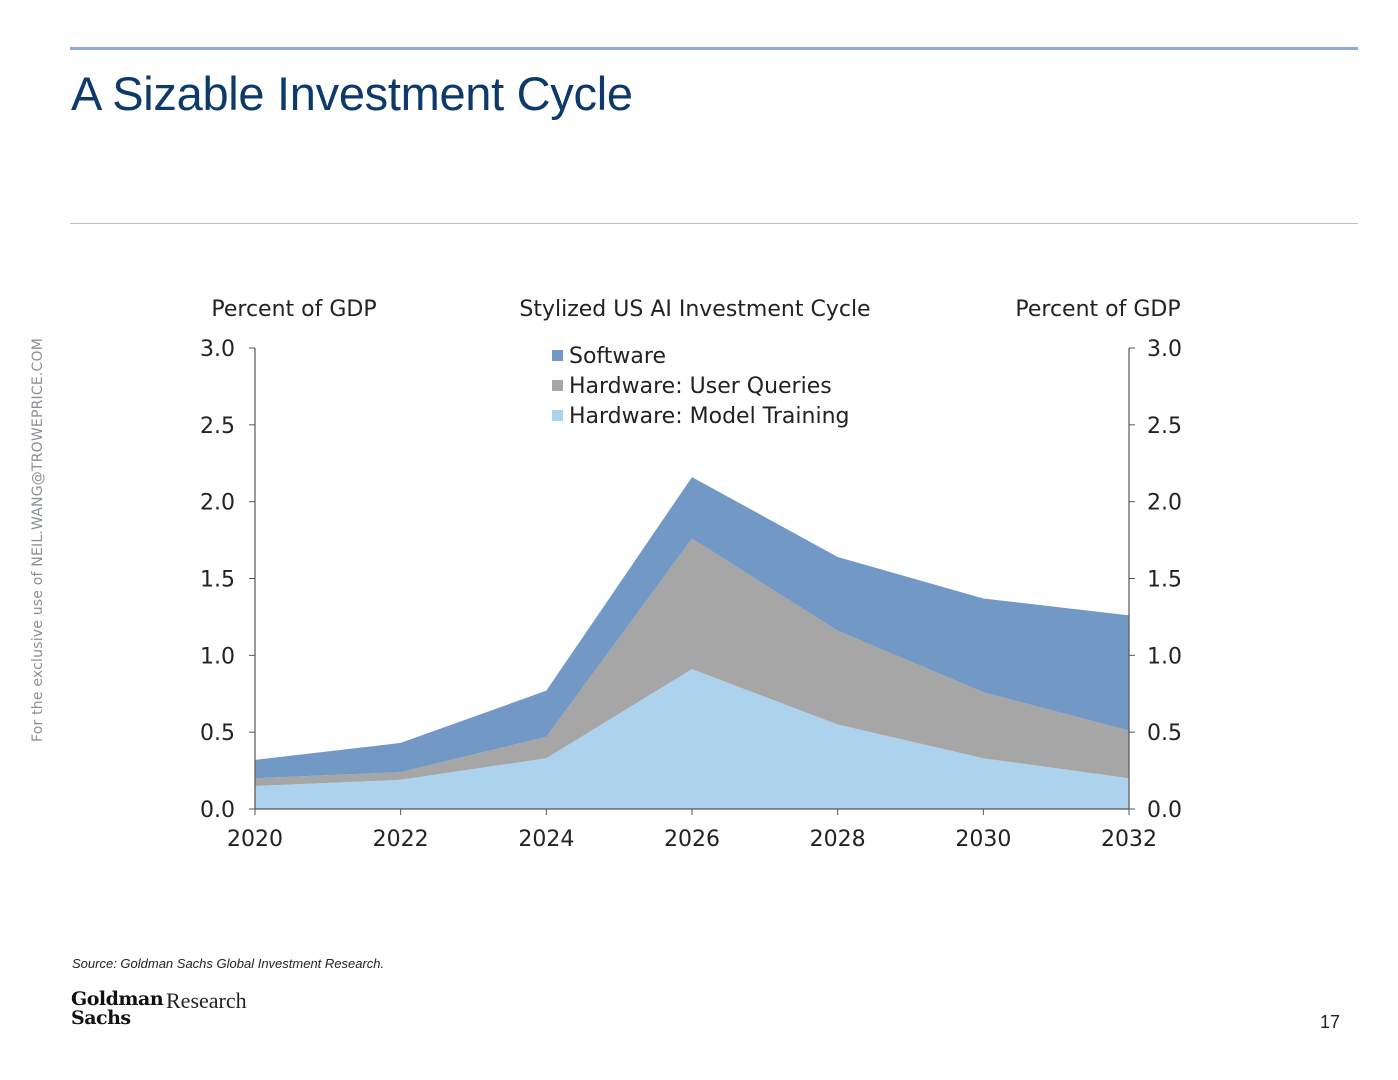 Image resolution: width=1398 pixels, height=1080 pixels. Describe the element at coordinates (714, 223) in the screenshot. I see `section-divider` at that location.